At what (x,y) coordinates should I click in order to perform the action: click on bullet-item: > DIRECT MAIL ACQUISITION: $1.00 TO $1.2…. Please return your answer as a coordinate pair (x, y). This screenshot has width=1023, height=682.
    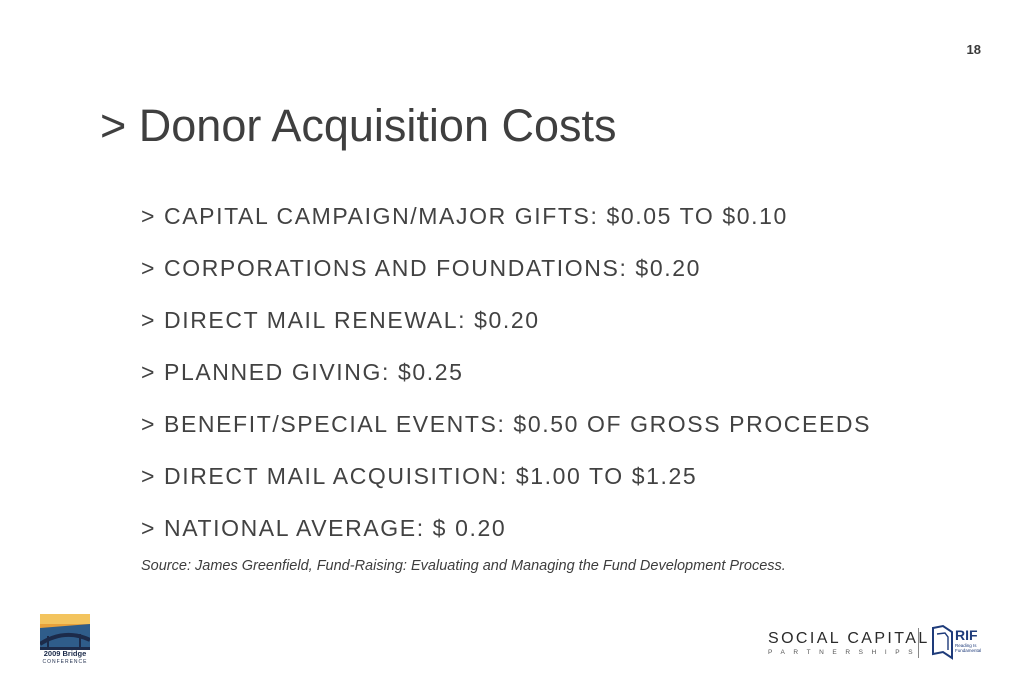
    Looking at the image, I should click on (419, 476).